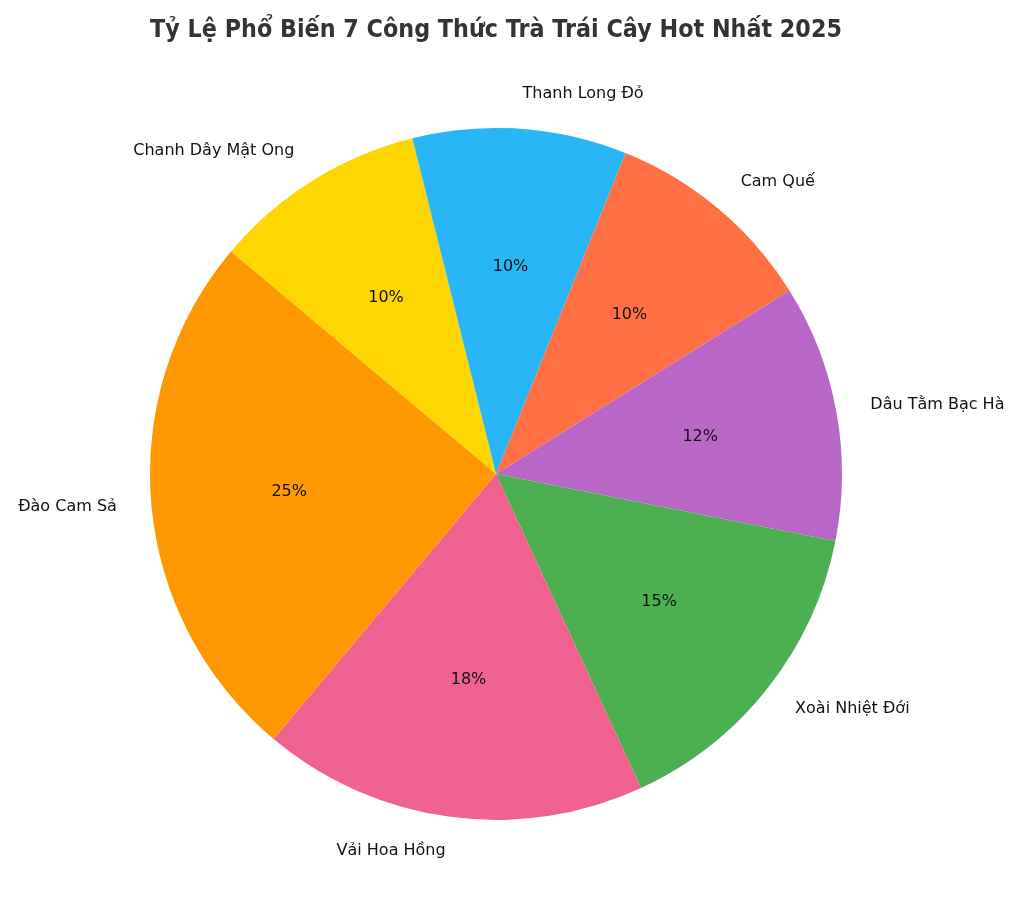 Image resolution: width=1024 pixels, height=917 pixels. I want to click on data-label: 25%, so click(289, 491).